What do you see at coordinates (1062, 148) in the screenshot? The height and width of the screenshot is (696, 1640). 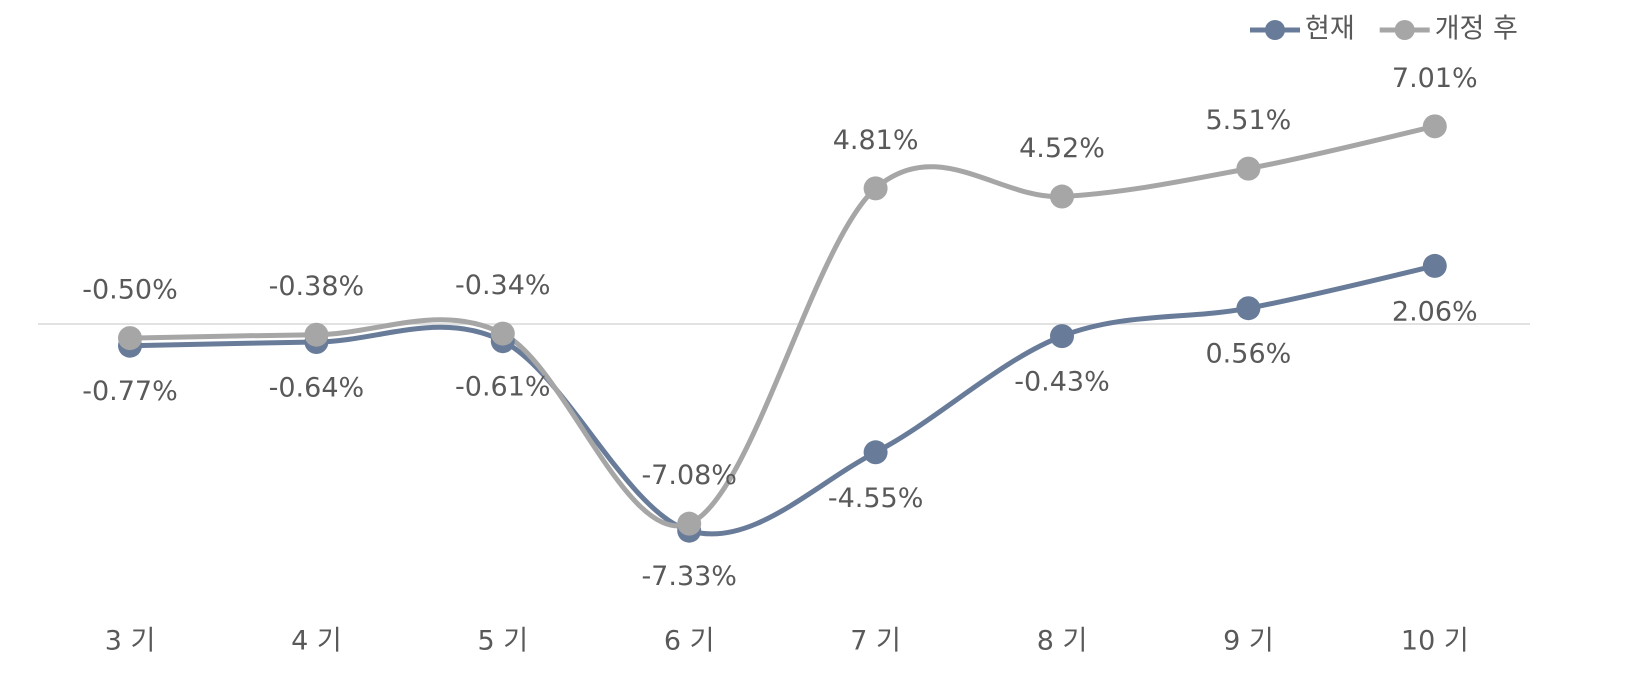 I see `data-label: 4.52%` at bounding box center [1062, 148].